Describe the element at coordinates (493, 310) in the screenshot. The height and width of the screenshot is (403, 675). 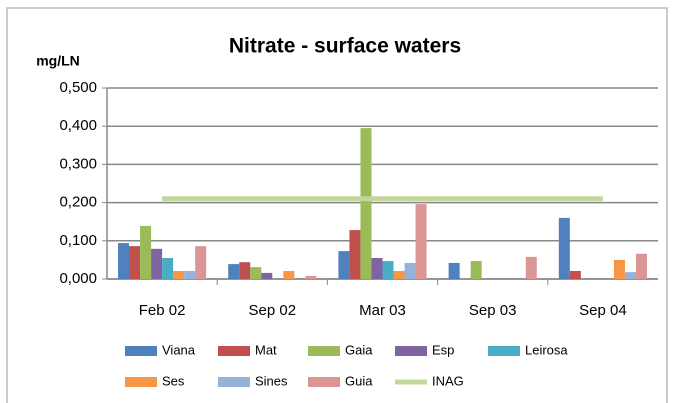
I see `x-tick-label: Sep 03` at that location.